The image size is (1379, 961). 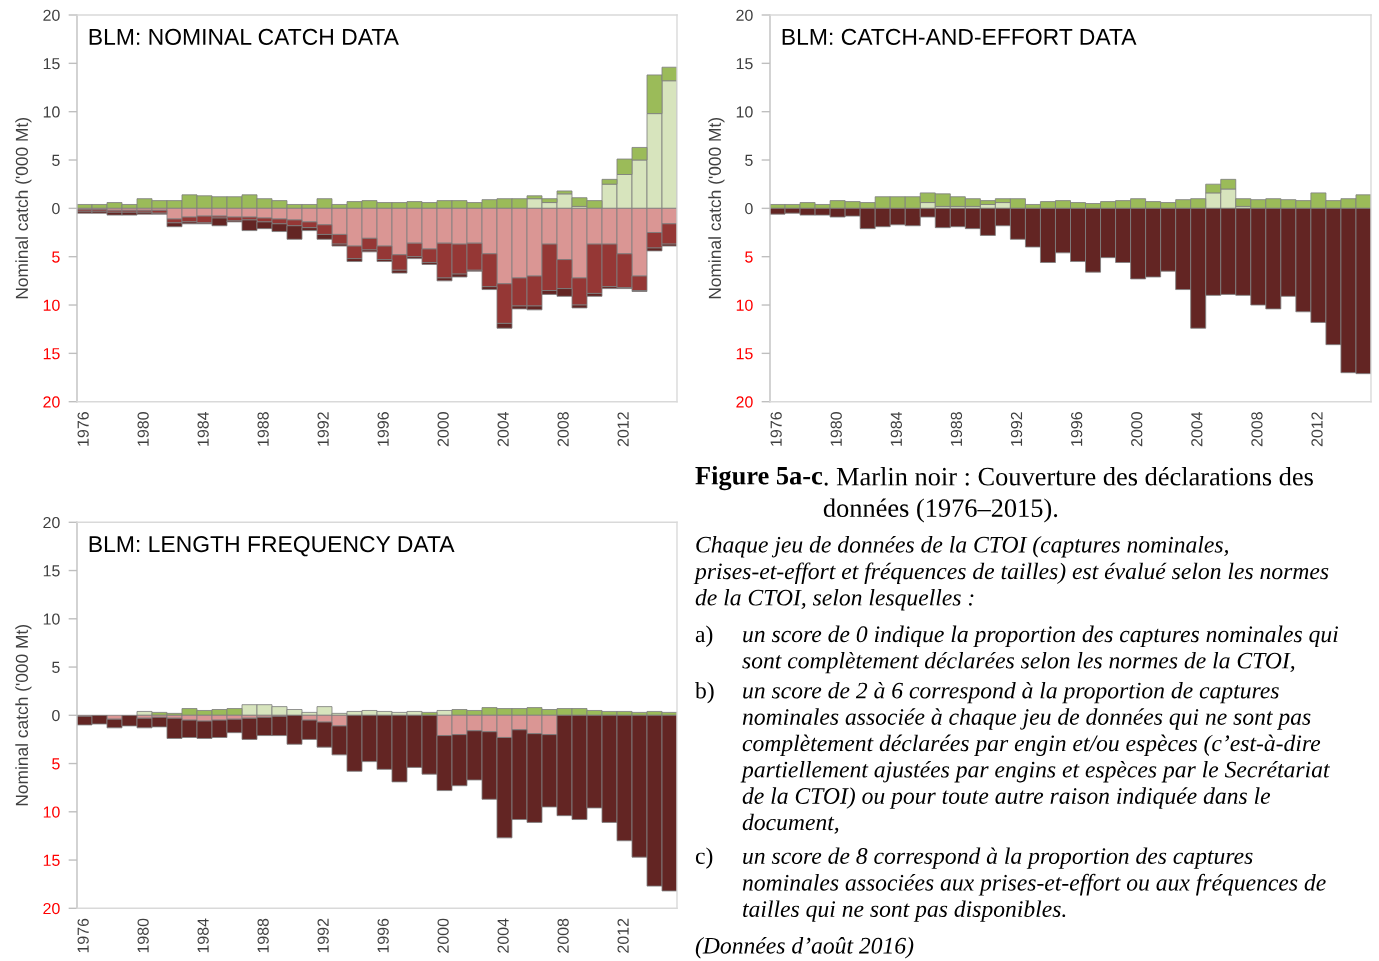 I want to click on text: un score de 8 correspond à la proportion des captures nominales associées aux prises-et-effort ou aux fréquences de tailles qui ne sont pas disponibles., so click(x=1034, y=884).